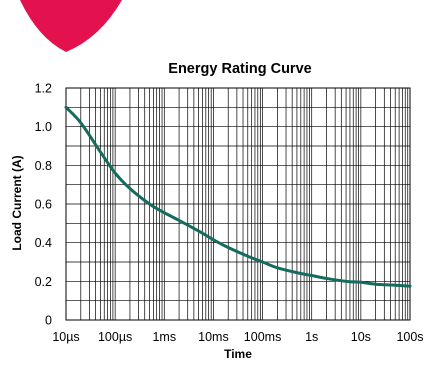 This screenshot has width=428, height=365. What do you see at coordinates (164, 337) in the screenshot?
I see `x-tick-label: 1ms` at bounding box center [164, 337].